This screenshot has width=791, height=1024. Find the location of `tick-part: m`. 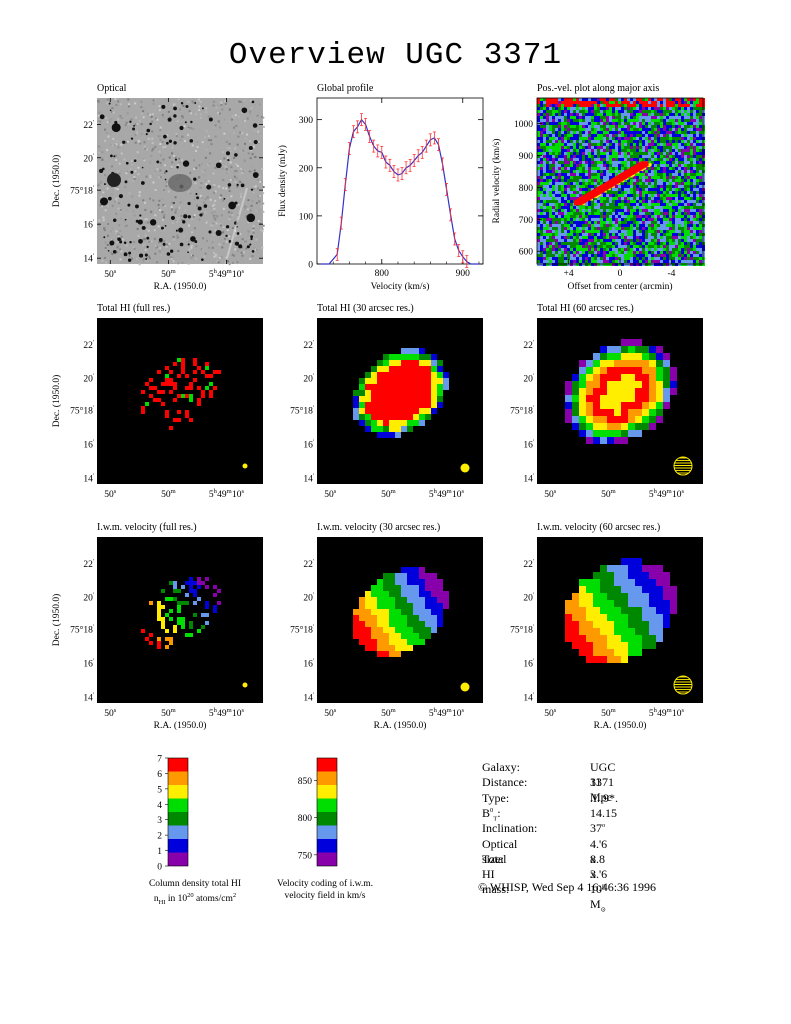

tick-part: m is located at coordinates (229, 710).